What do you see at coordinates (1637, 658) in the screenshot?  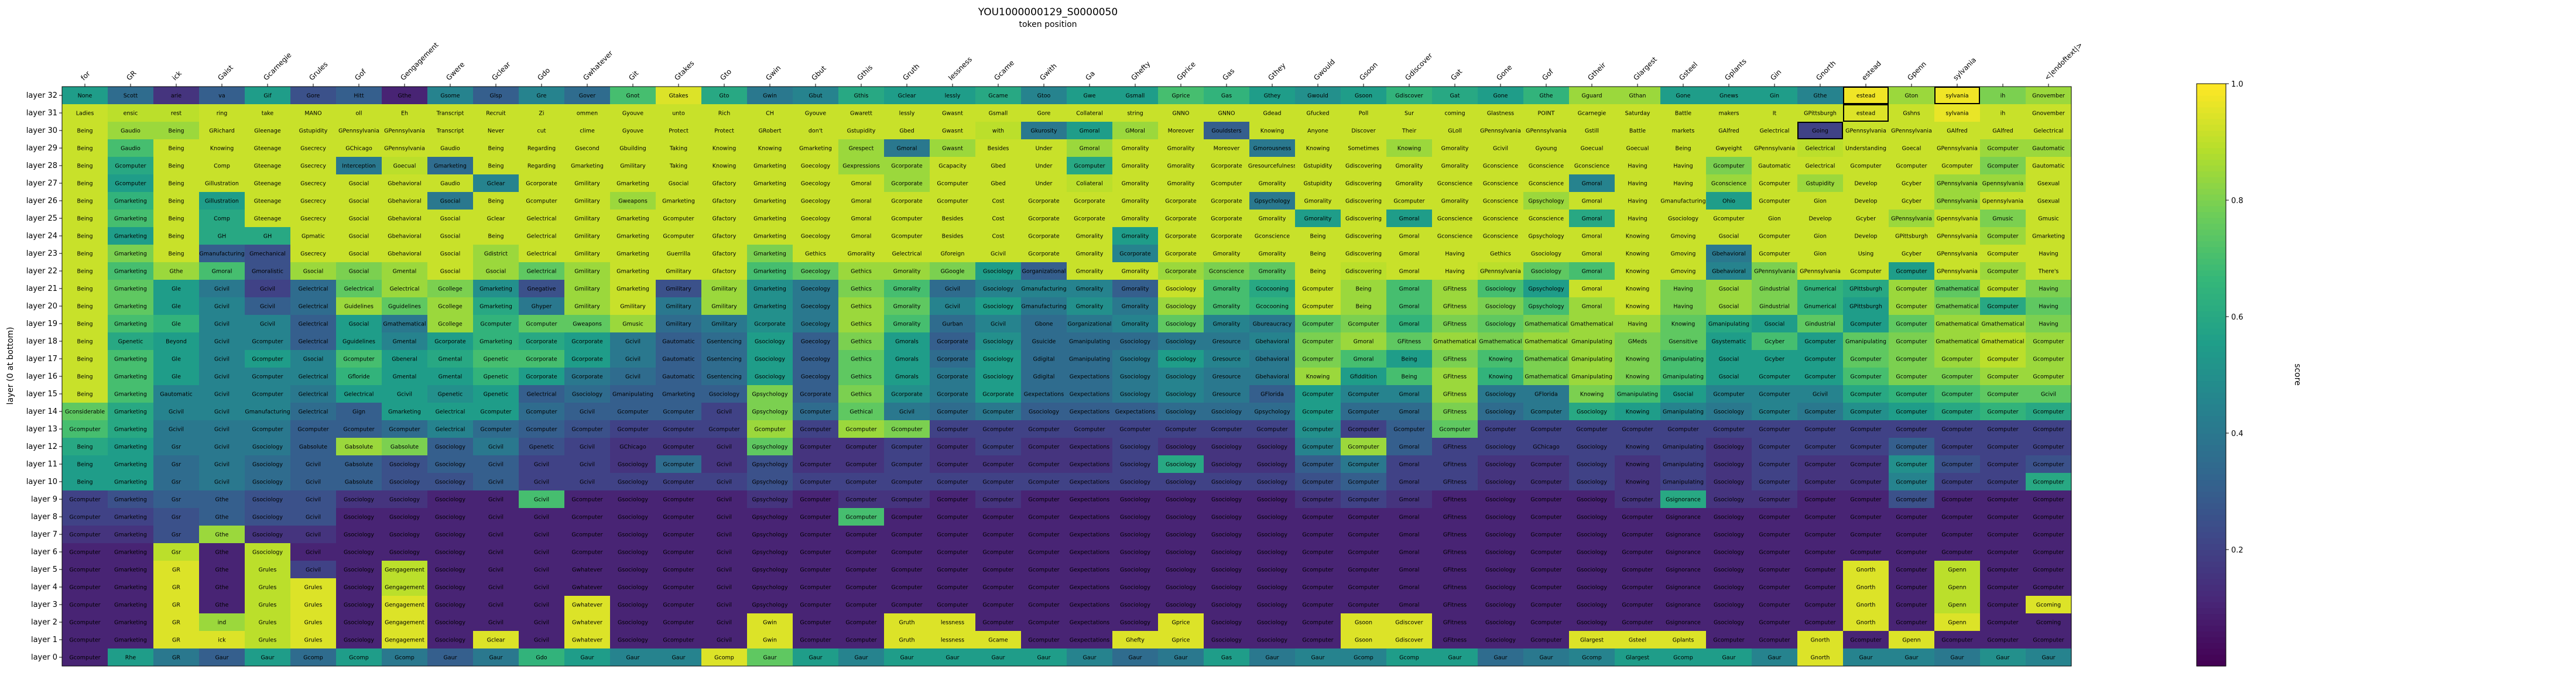 I see `cell-token-label: Glargest` at bounding box center [1637, 658].